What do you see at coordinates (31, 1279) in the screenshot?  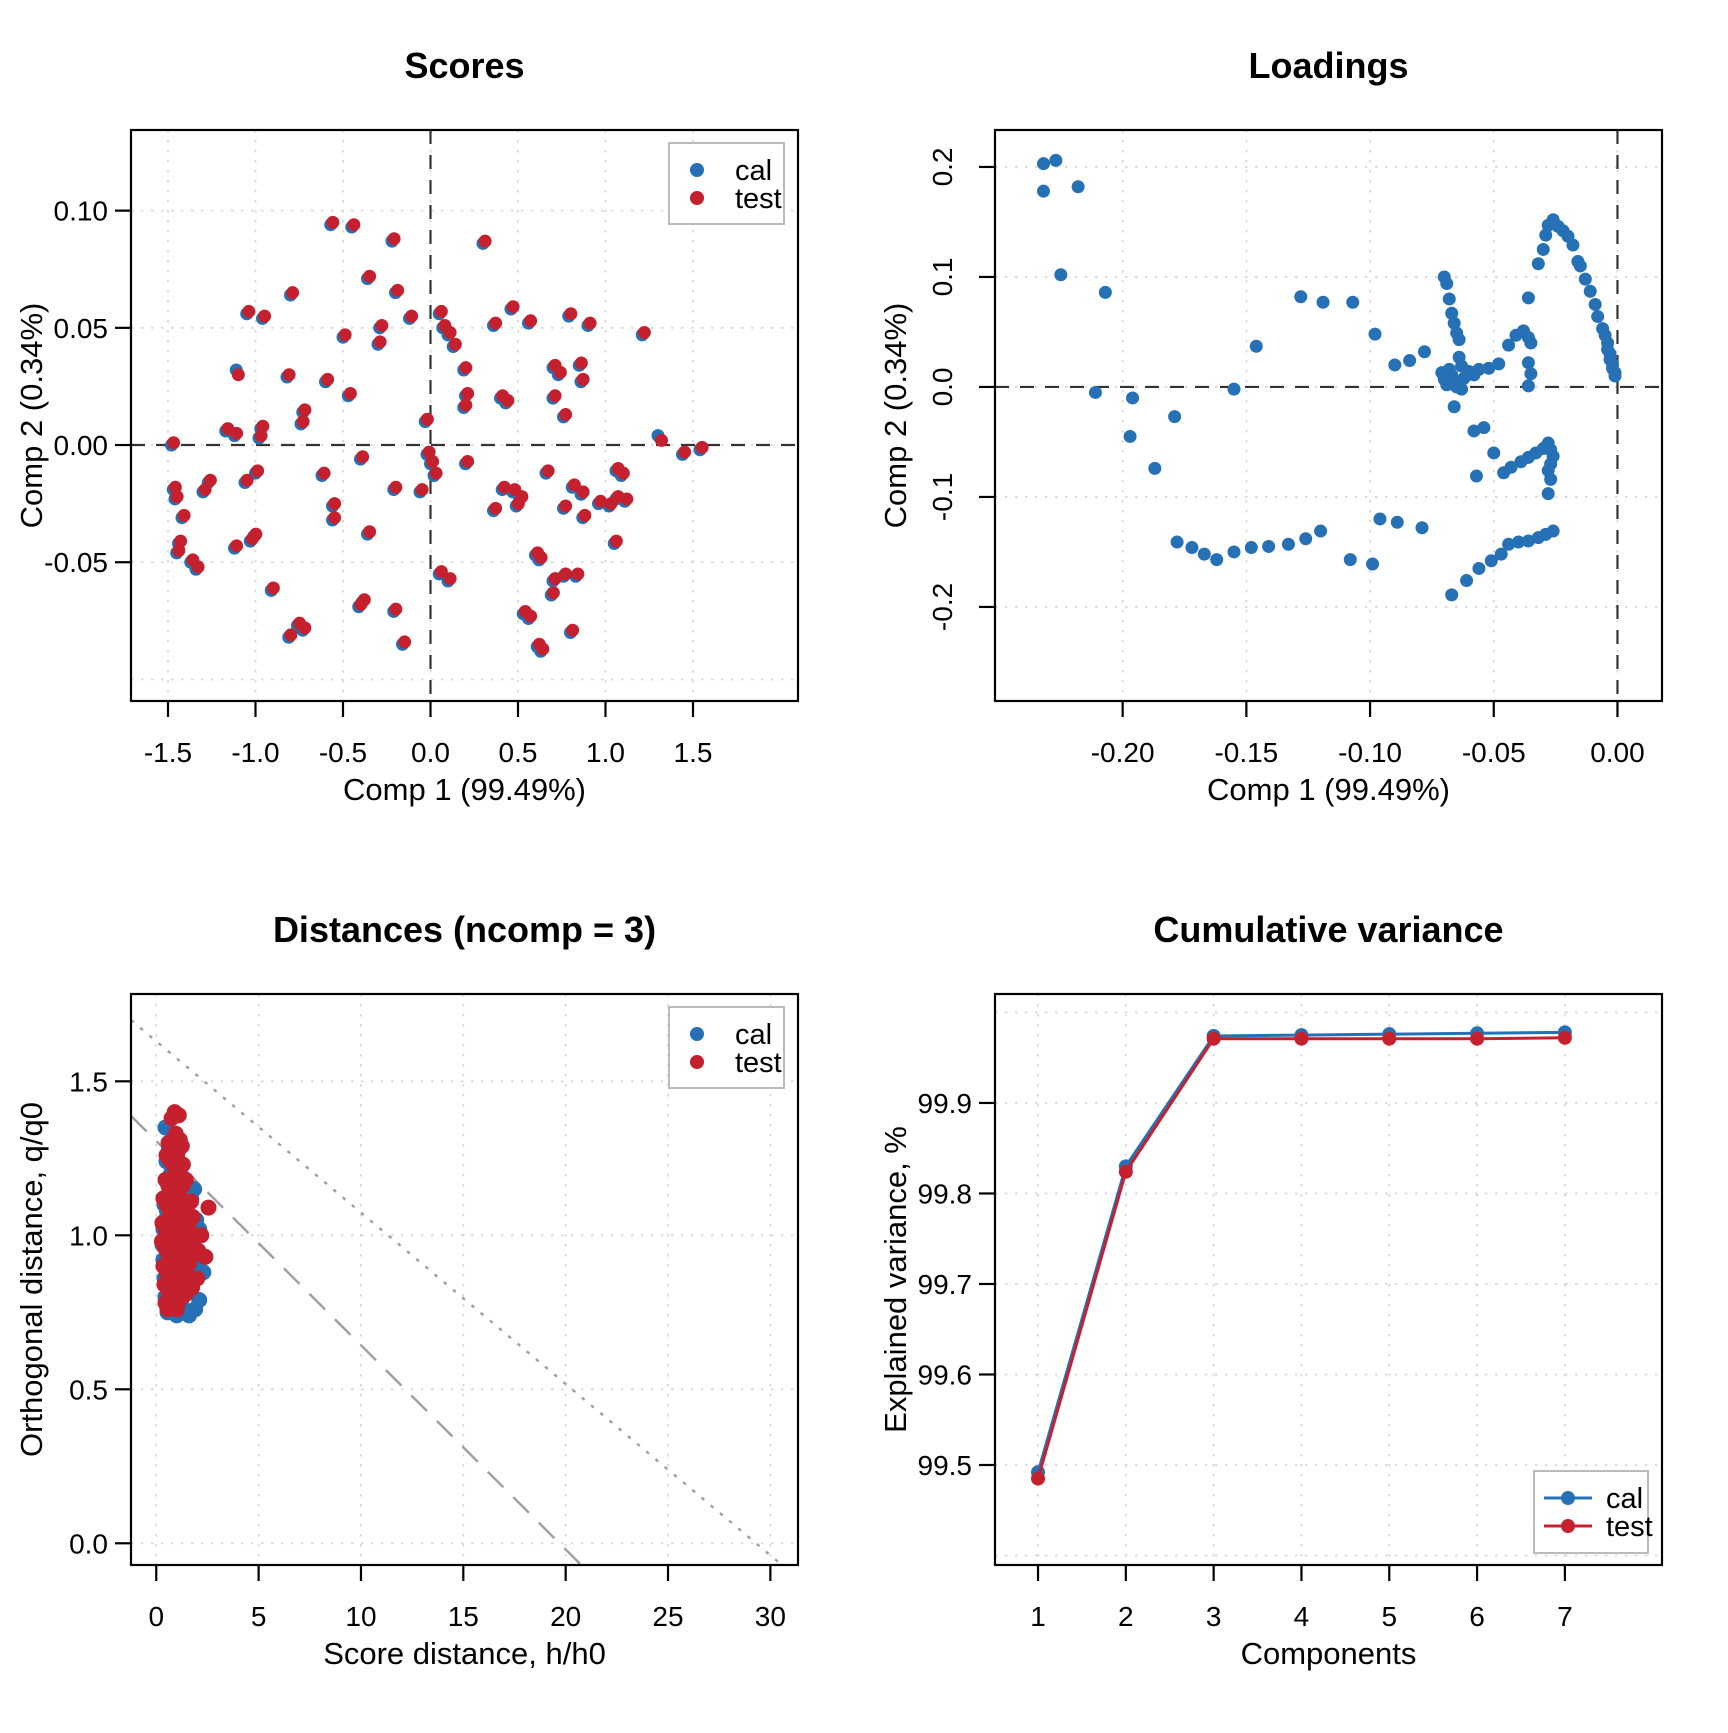 I see `y-axis-label: Orthogonal distance, q/q0` at bounding box center [31, 1279].